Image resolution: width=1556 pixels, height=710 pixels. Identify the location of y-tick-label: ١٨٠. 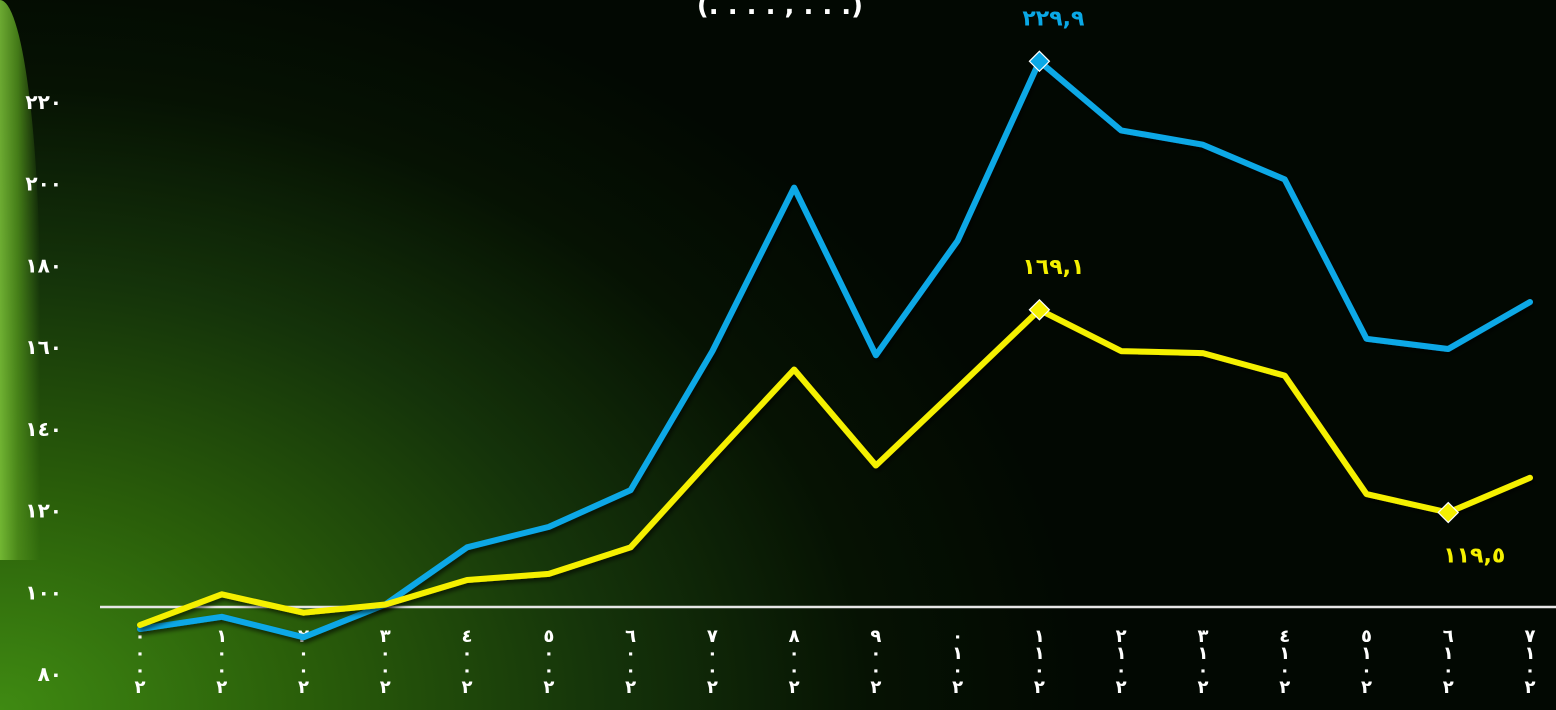
(43, 265).